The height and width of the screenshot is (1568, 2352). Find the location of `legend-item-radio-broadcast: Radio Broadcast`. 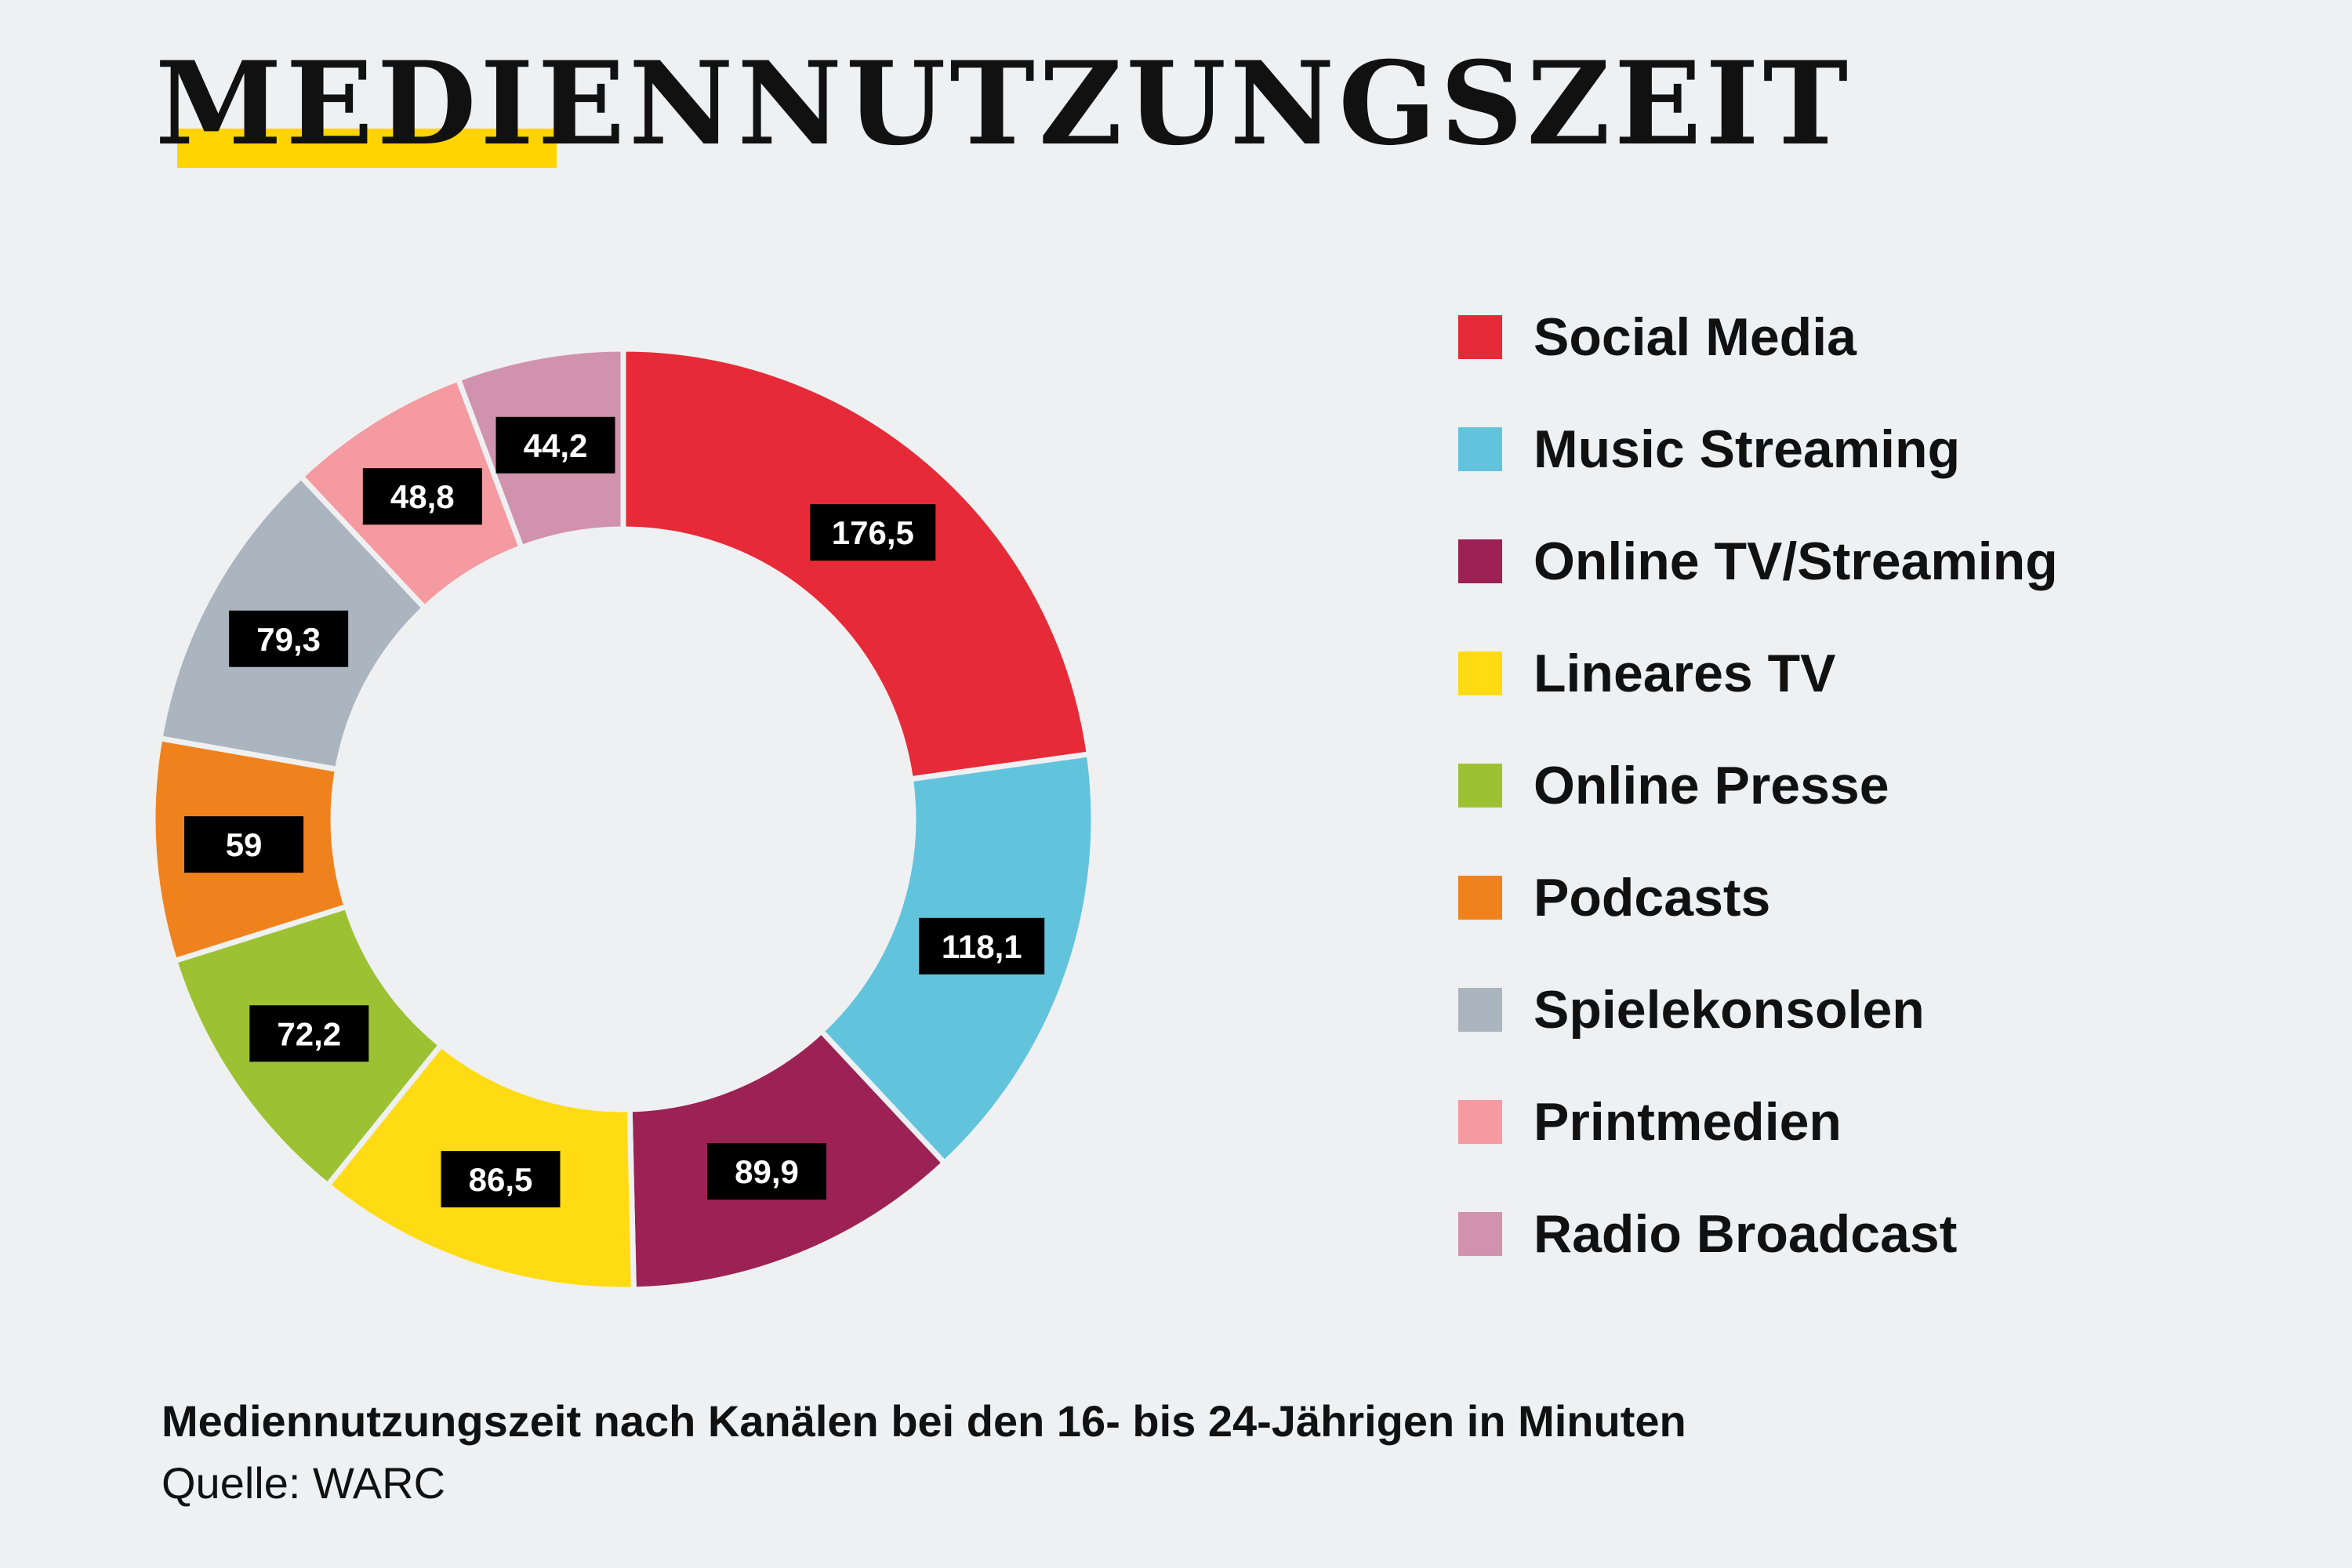

legend-item-radio-broadcast: Radio Broadcast is located at coordinates (1707, 1234).